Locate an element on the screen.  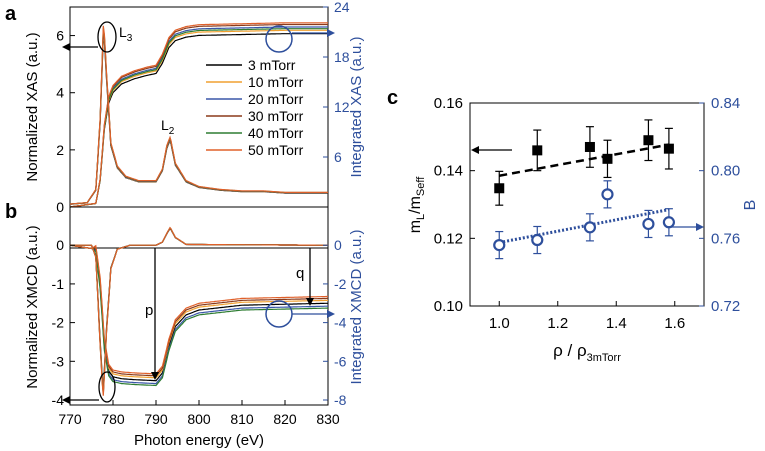
right-axis-arrowhead-a is located at coordinates (331, 33).